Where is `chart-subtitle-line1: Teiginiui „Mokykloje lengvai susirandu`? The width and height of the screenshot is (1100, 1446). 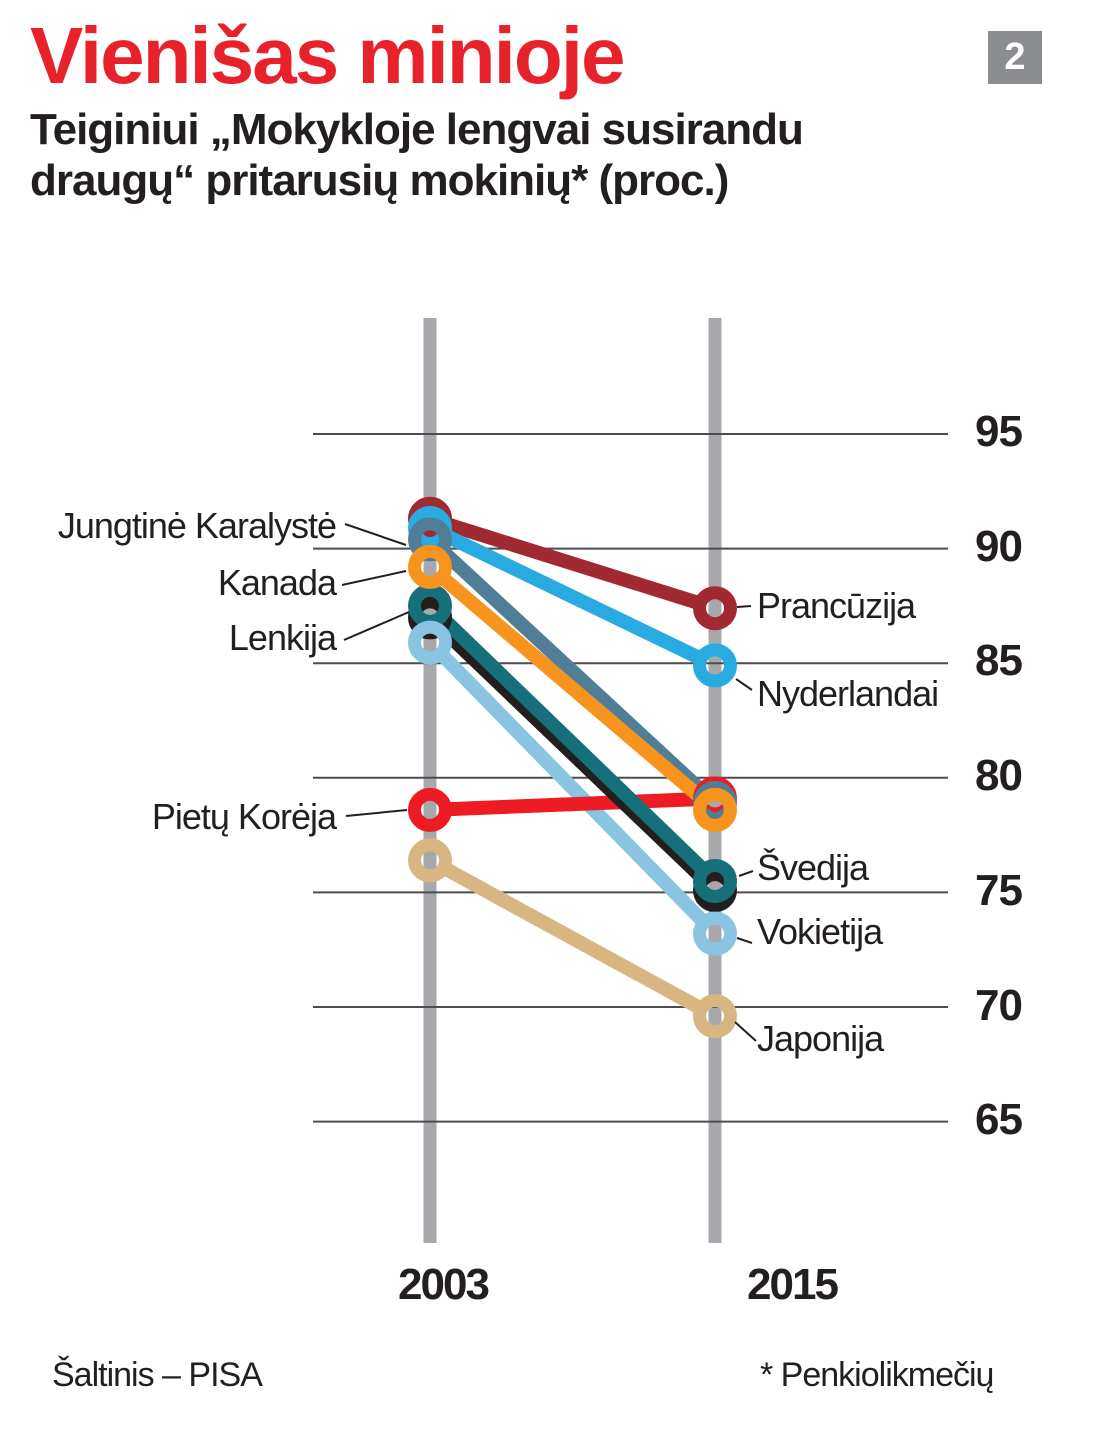
chart-subtitle-line1: Teiginiui „Mokykloje lengvai susirandu is located at coordinates (417, 129).